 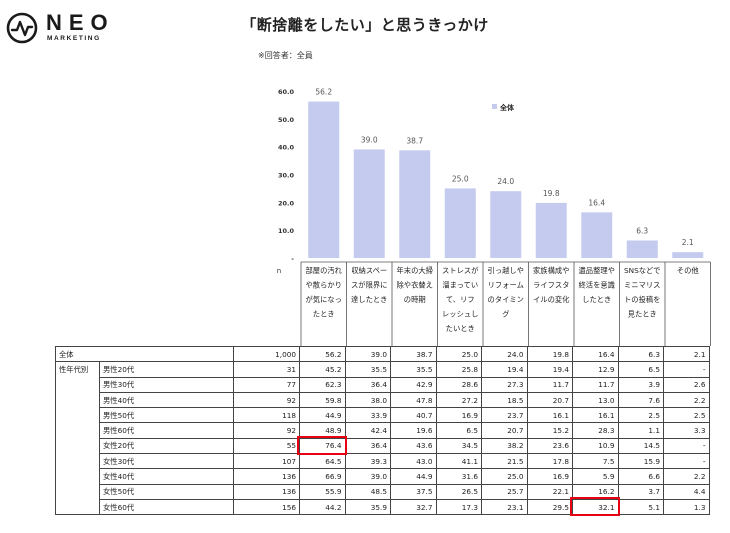 I want to click on sample-size: 55, so click(x=266, y=446).